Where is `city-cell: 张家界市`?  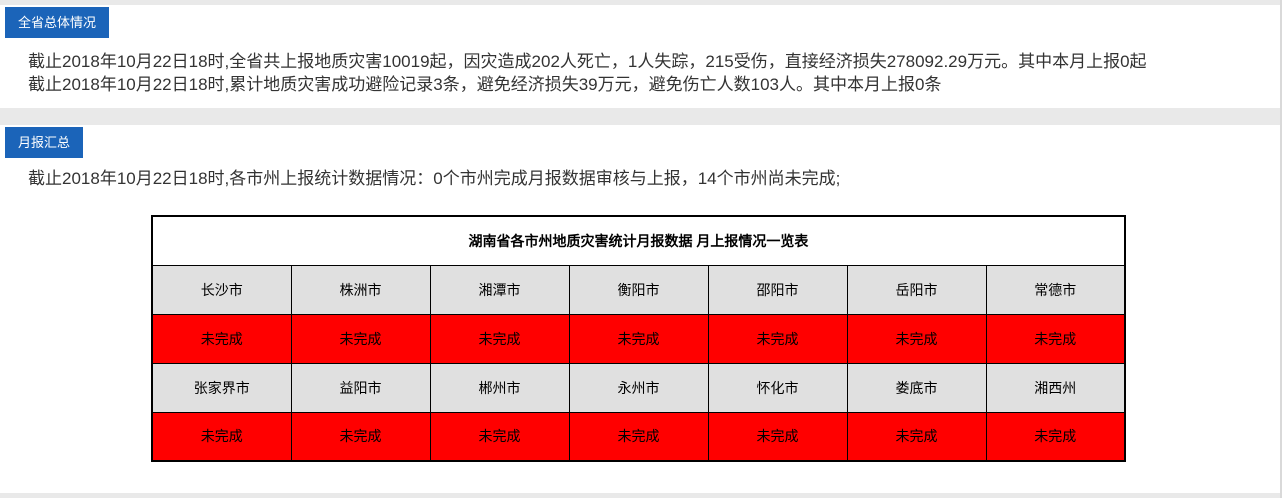
city-cell: 张家界市 is located at coordinates (221, 387).